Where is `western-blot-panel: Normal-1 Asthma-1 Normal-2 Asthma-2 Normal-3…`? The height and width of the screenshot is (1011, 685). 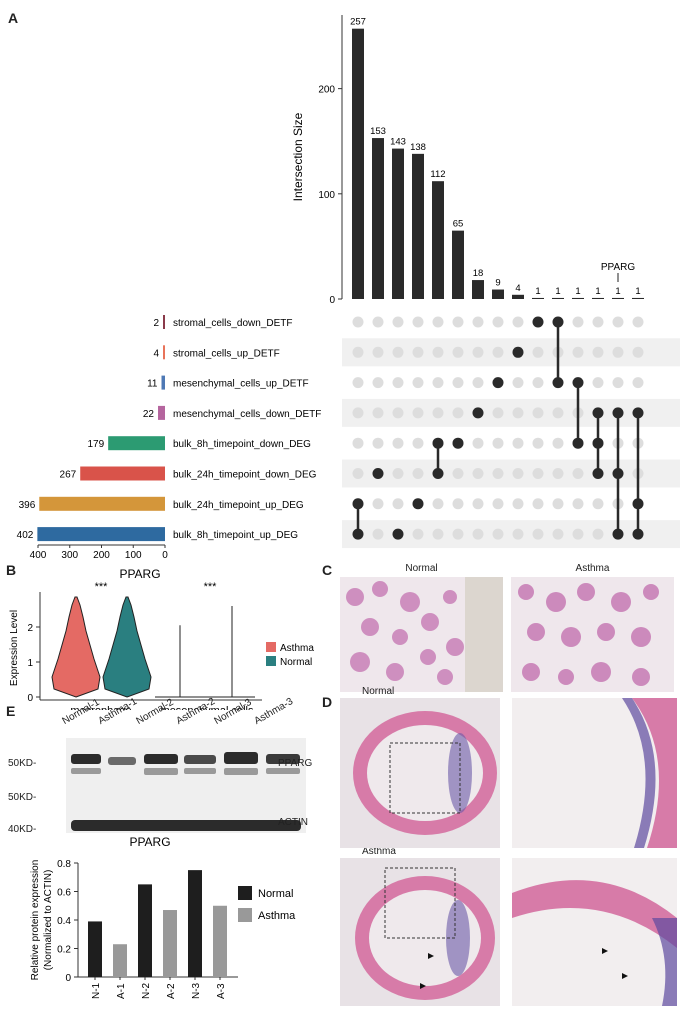
western-blot-panel: Normal-1 Asthma-1 Normal-2 Asthma-2 Normal-3… is located at coordinates (170, 765).